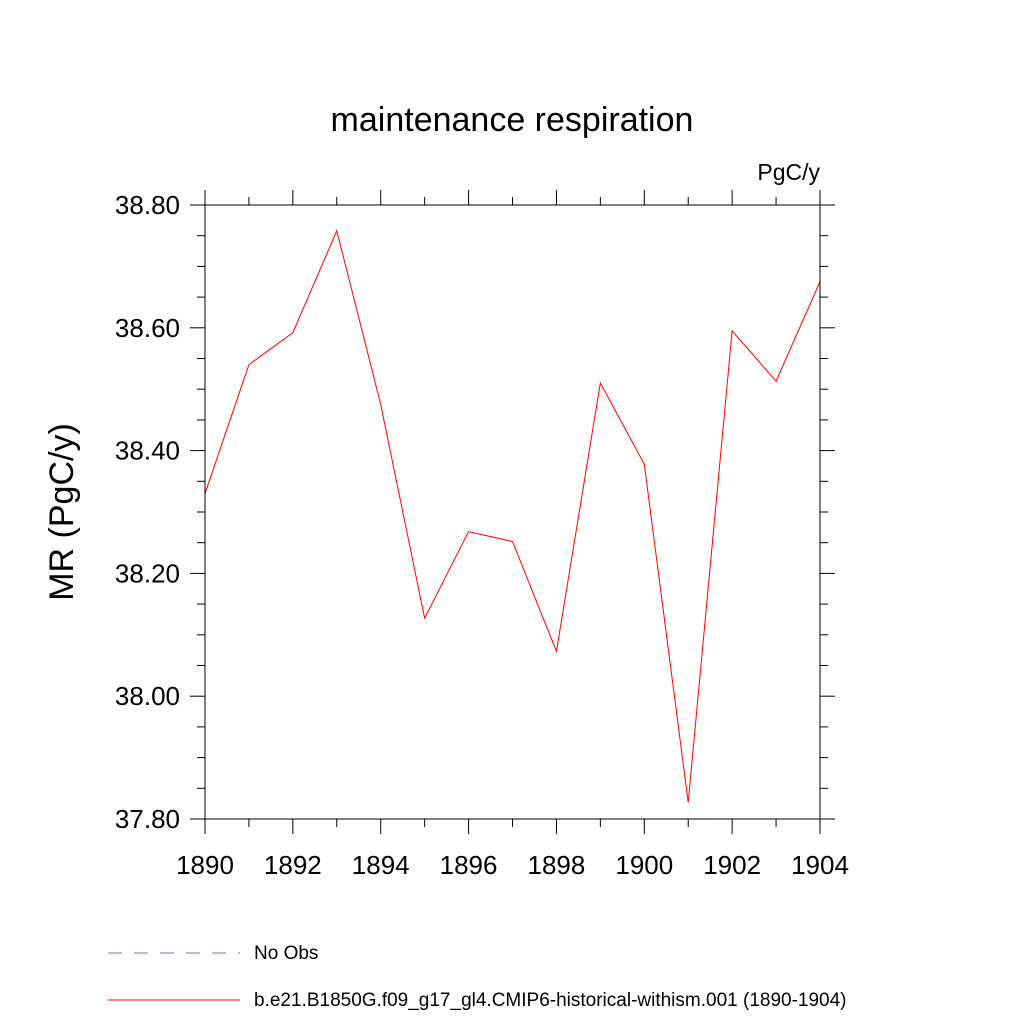 The width and height of the screenshot is (1024, 1024). I want to click on units-label: PgC/y, so click(788, 172).